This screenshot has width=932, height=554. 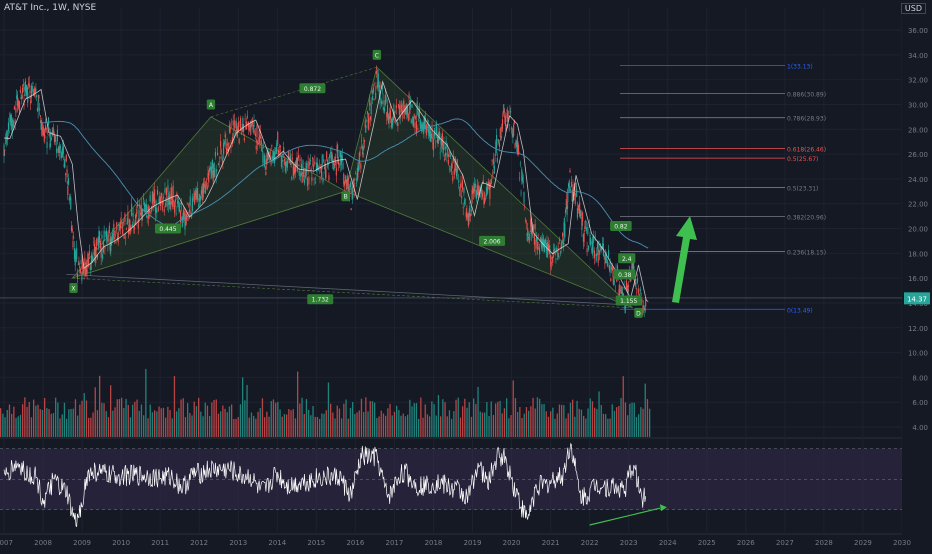 What do you see at coordinates (913, 8) in the screenshot?
I see `currency-badge: USD` at bounding box center [913, 8].